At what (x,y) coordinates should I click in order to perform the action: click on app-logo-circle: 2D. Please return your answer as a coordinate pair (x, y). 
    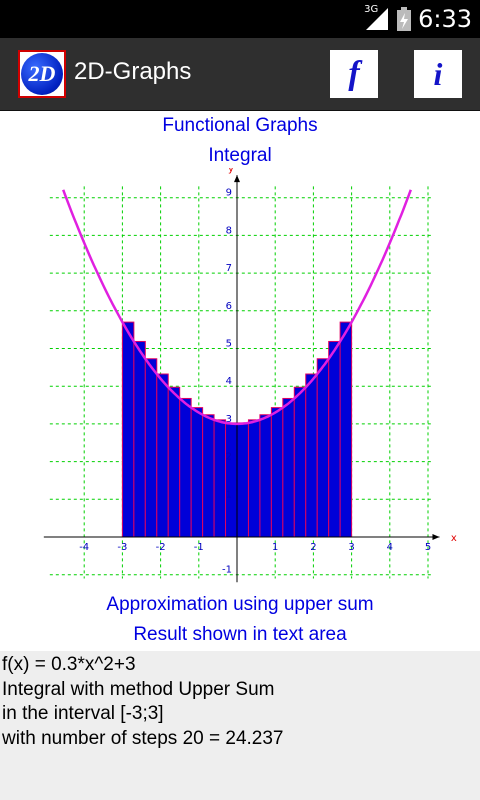
    Looking at the image, I should click on (42, 74).